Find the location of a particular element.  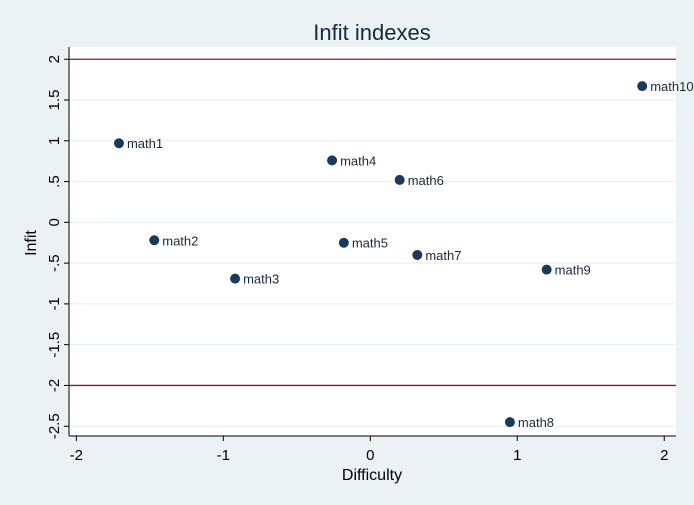

x-tick-label: -1 is located at coordinates (223, 455).